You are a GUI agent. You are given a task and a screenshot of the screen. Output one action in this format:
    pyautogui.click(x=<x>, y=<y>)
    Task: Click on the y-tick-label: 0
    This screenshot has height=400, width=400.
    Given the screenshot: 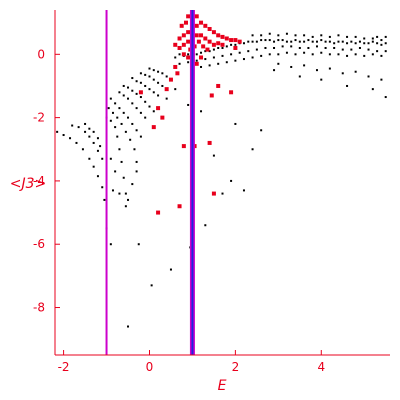 What is the action you would take?
    pyautogui.click(x=41, y=54)
    